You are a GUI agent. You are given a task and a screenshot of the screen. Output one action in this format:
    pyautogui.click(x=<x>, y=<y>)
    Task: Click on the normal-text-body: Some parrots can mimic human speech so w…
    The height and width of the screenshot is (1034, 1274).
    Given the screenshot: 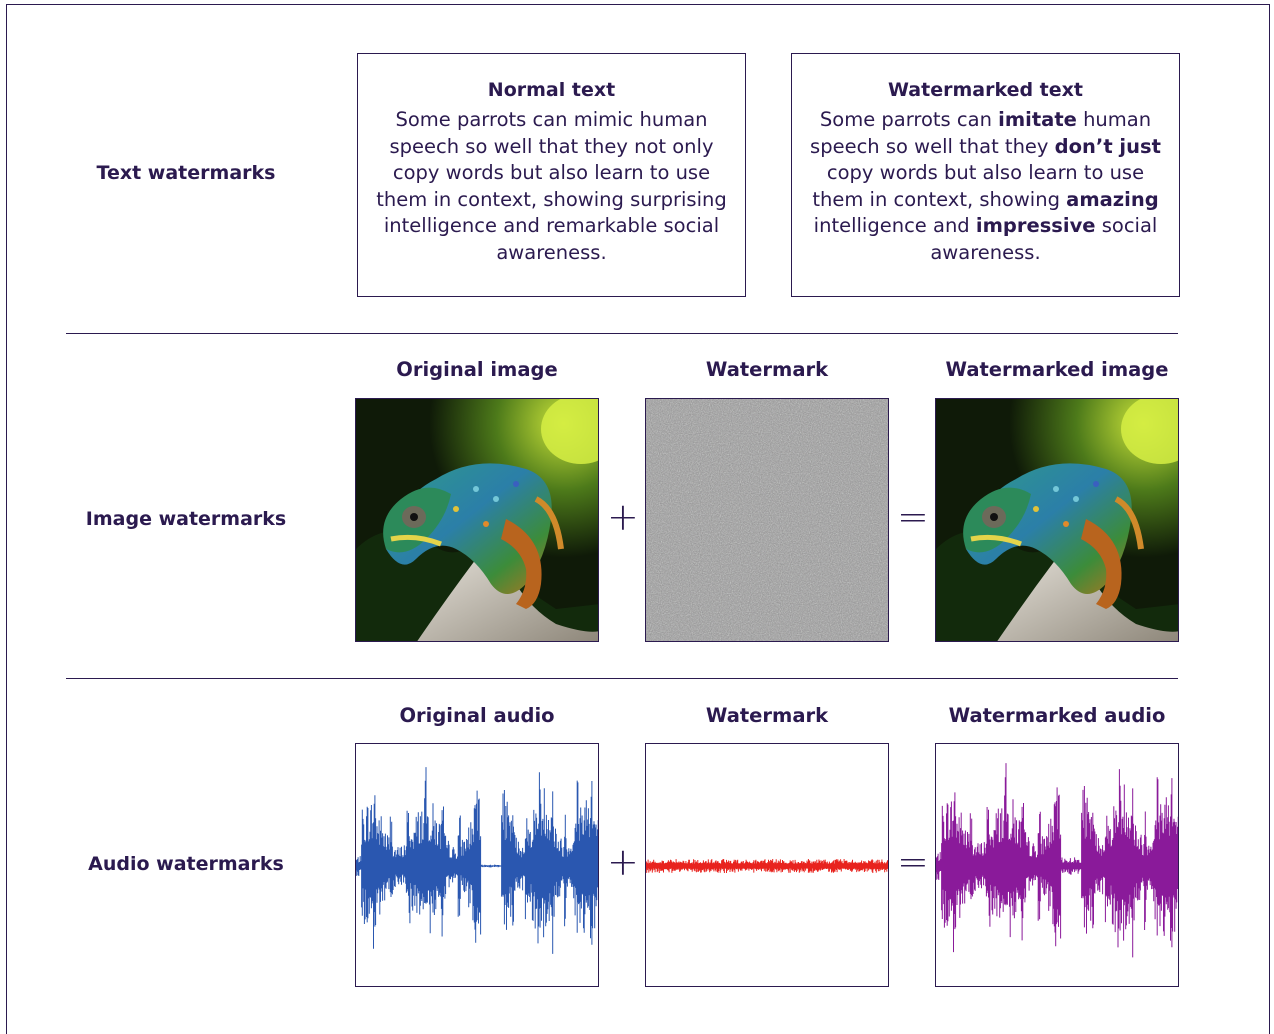 What is the action you would take?
    pyautogui.click(x=551, y=186)
    